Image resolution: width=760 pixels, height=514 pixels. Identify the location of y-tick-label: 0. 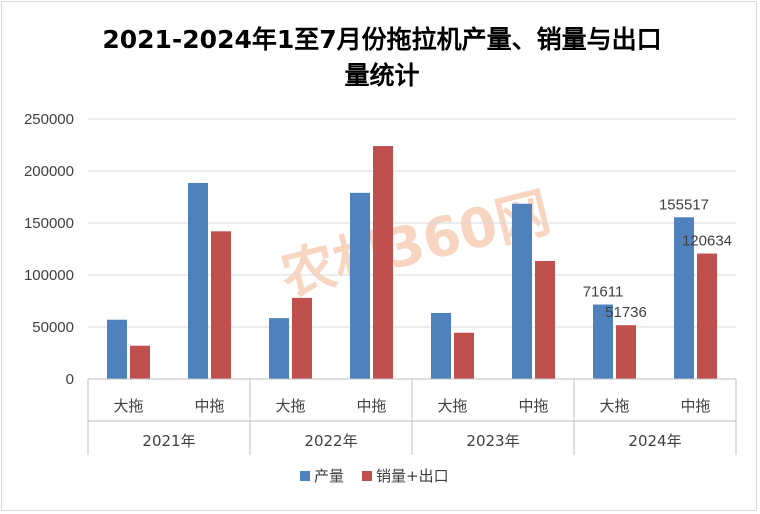
(70, 379).